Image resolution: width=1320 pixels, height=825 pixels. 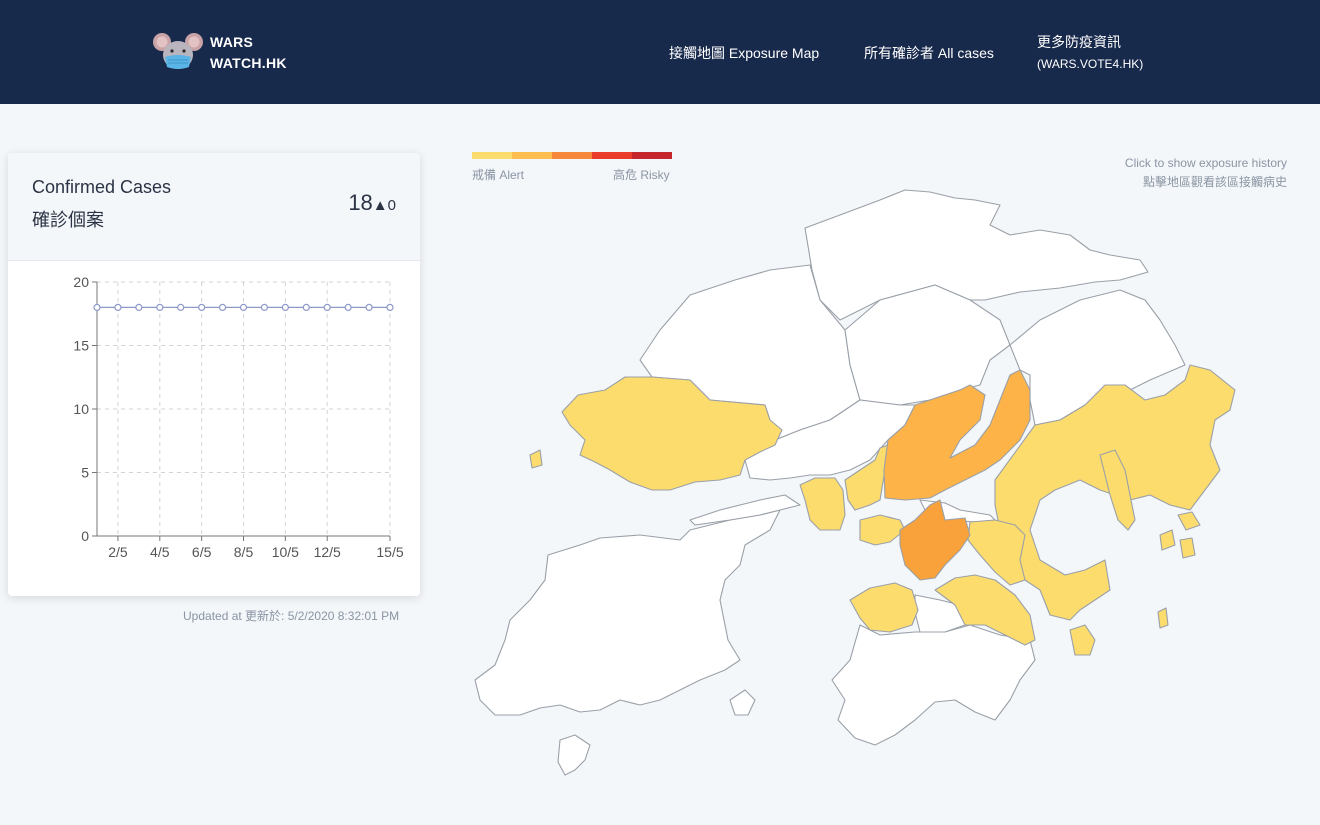 I want to click on district-southern, so click(x=933, y=685).